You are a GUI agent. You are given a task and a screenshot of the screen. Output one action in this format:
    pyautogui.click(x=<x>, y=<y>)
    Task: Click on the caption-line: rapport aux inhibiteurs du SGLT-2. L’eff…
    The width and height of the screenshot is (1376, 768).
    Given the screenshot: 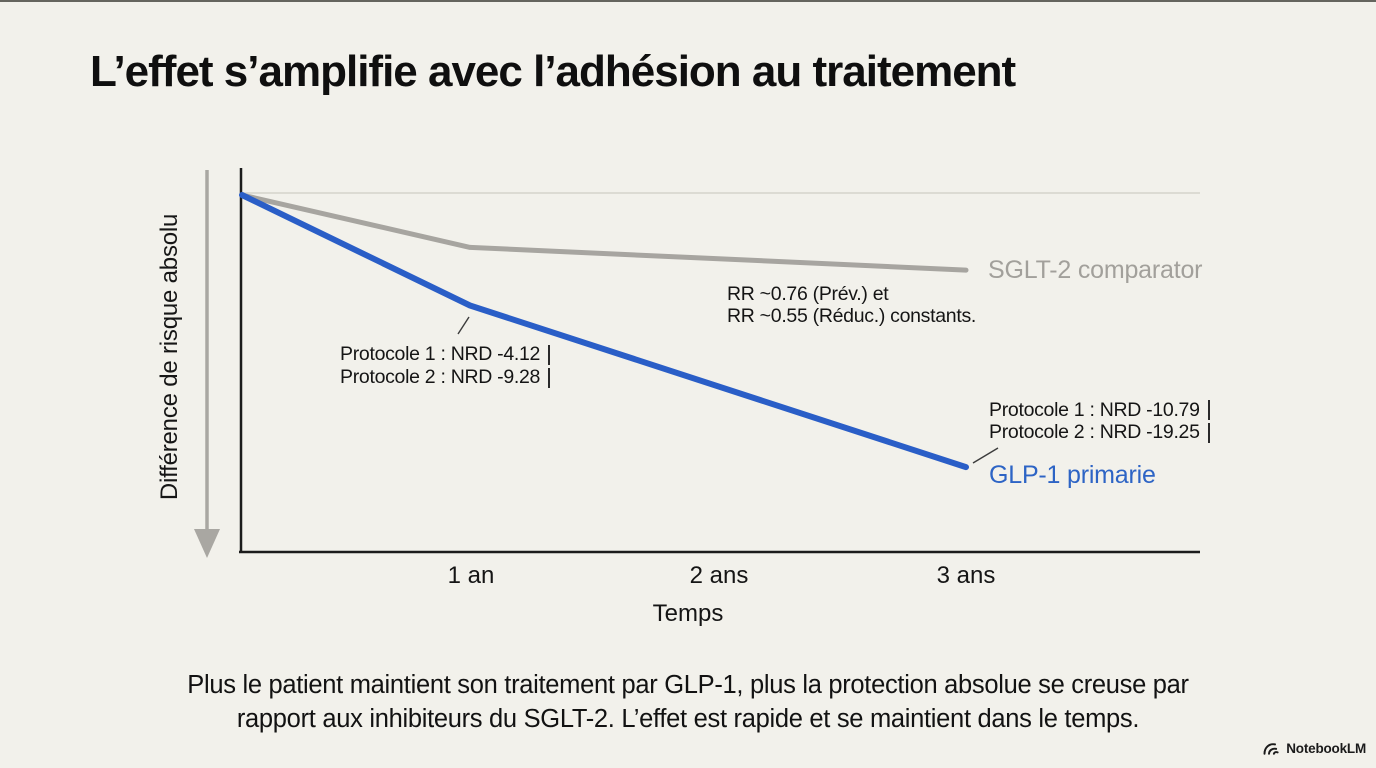 What is the action you would take?
    pyautogui.click(x=688, y=719)
    